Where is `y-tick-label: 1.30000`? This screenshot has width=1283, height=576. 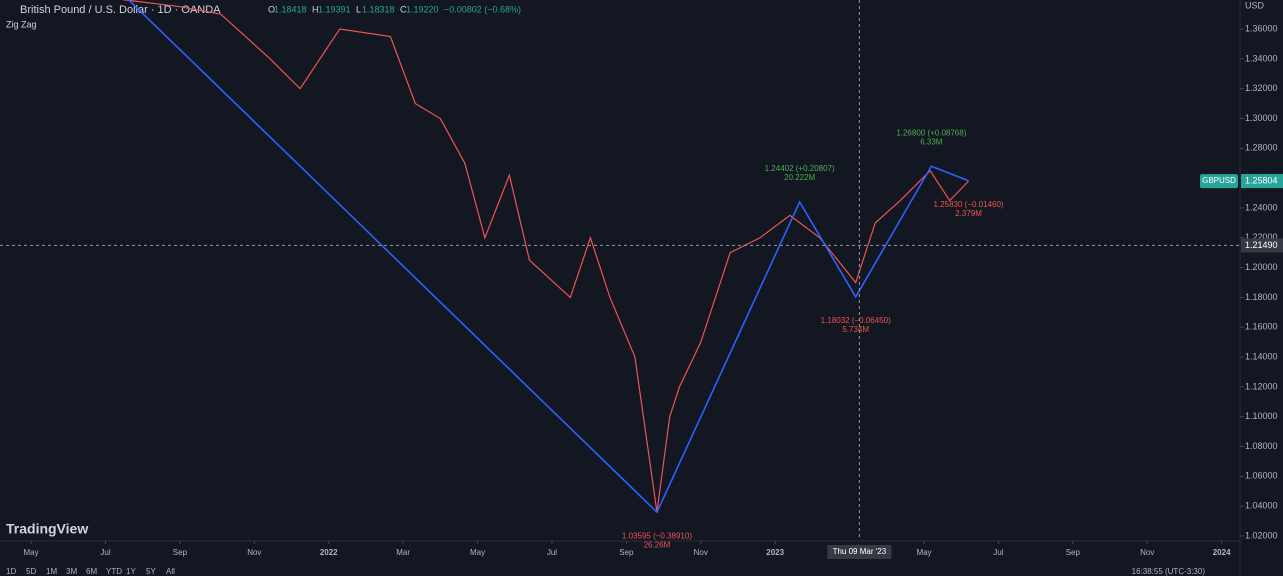 y-tick-label: 1.30000 is located at coordinates (1261, 118).